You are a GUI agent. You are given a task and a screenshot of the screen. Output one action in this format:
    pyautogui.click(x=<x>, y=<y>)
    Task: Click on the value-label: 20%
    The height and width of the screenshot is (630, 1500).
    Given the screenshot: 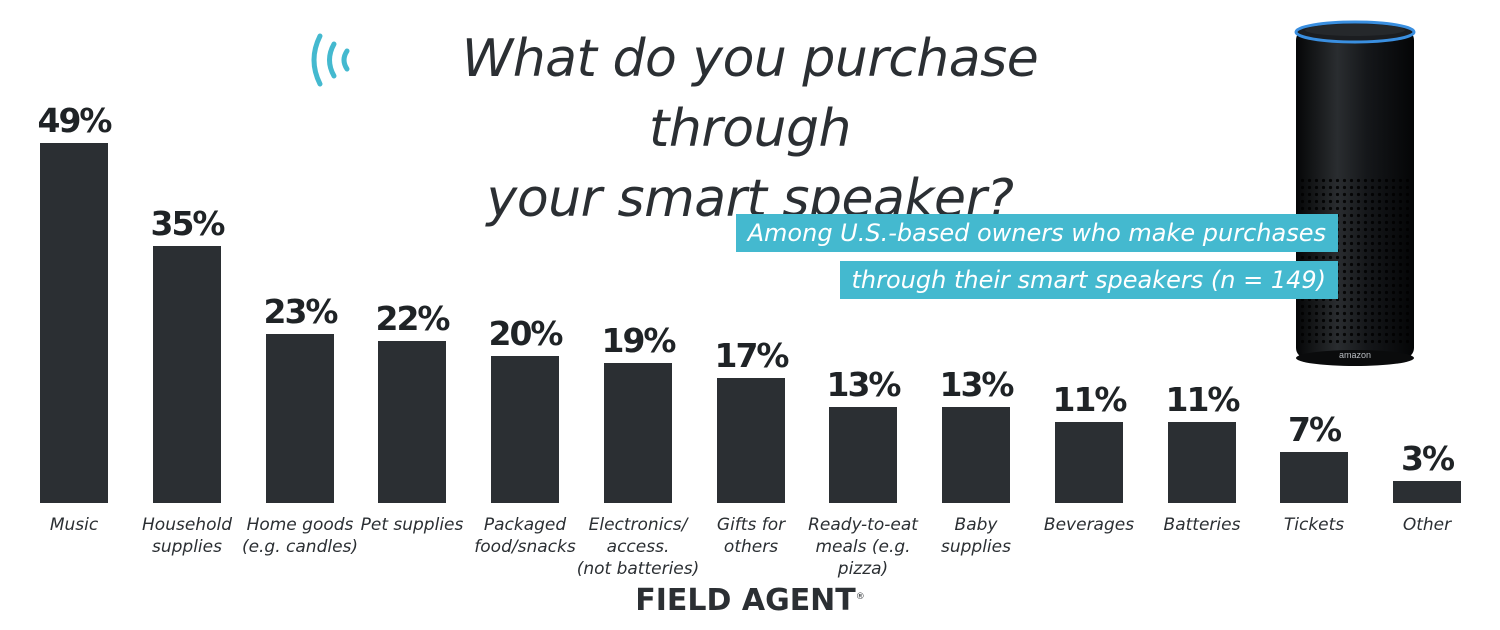 What is the action you would take?
    pyautogui.click(x=526, y=333)
    